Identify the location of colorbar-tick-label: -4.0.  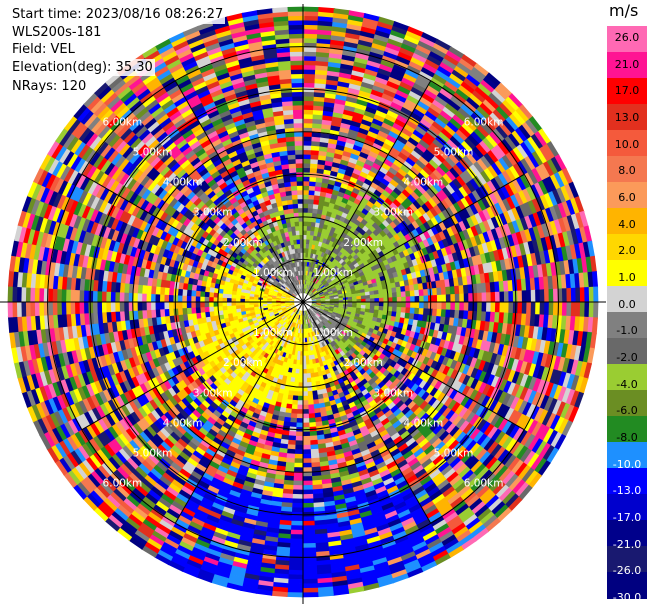
(627, 384).